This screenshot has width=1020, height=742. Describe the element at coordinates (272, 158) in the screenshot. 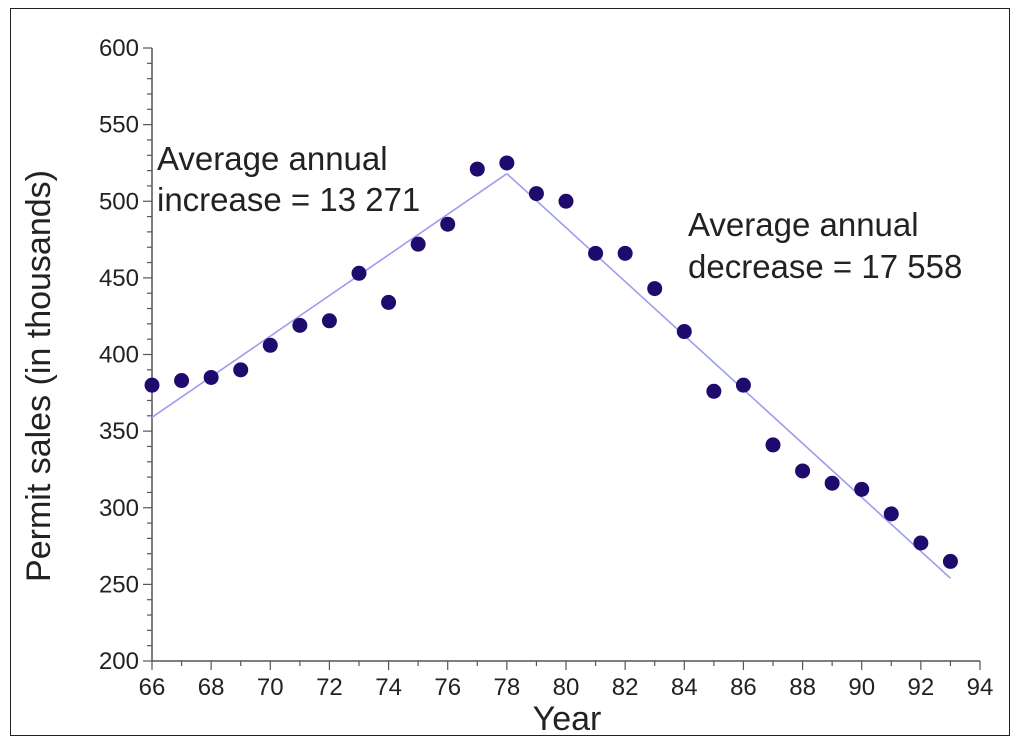

I see `annotation-increase-line-1: Average annual` at that location.